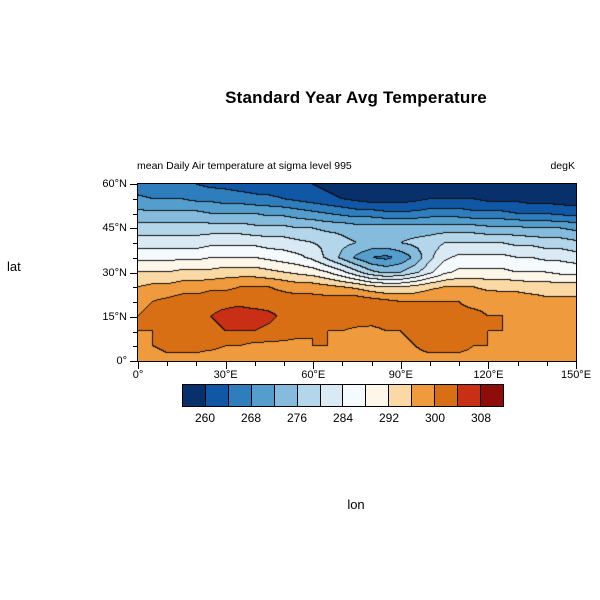 The image size is (600, 600). I want to click on colorbar-tick-label: 260, so click(205, 418).